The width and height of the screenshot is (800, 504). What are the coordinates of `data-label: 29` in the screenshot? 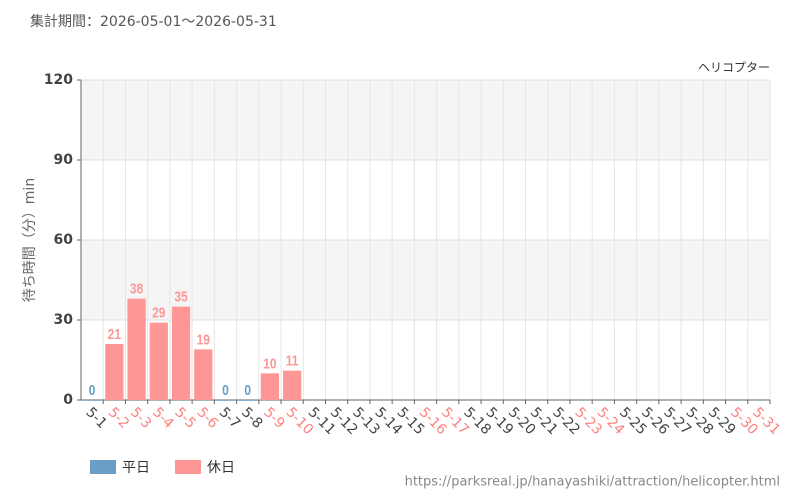 It's located at (159, 312).